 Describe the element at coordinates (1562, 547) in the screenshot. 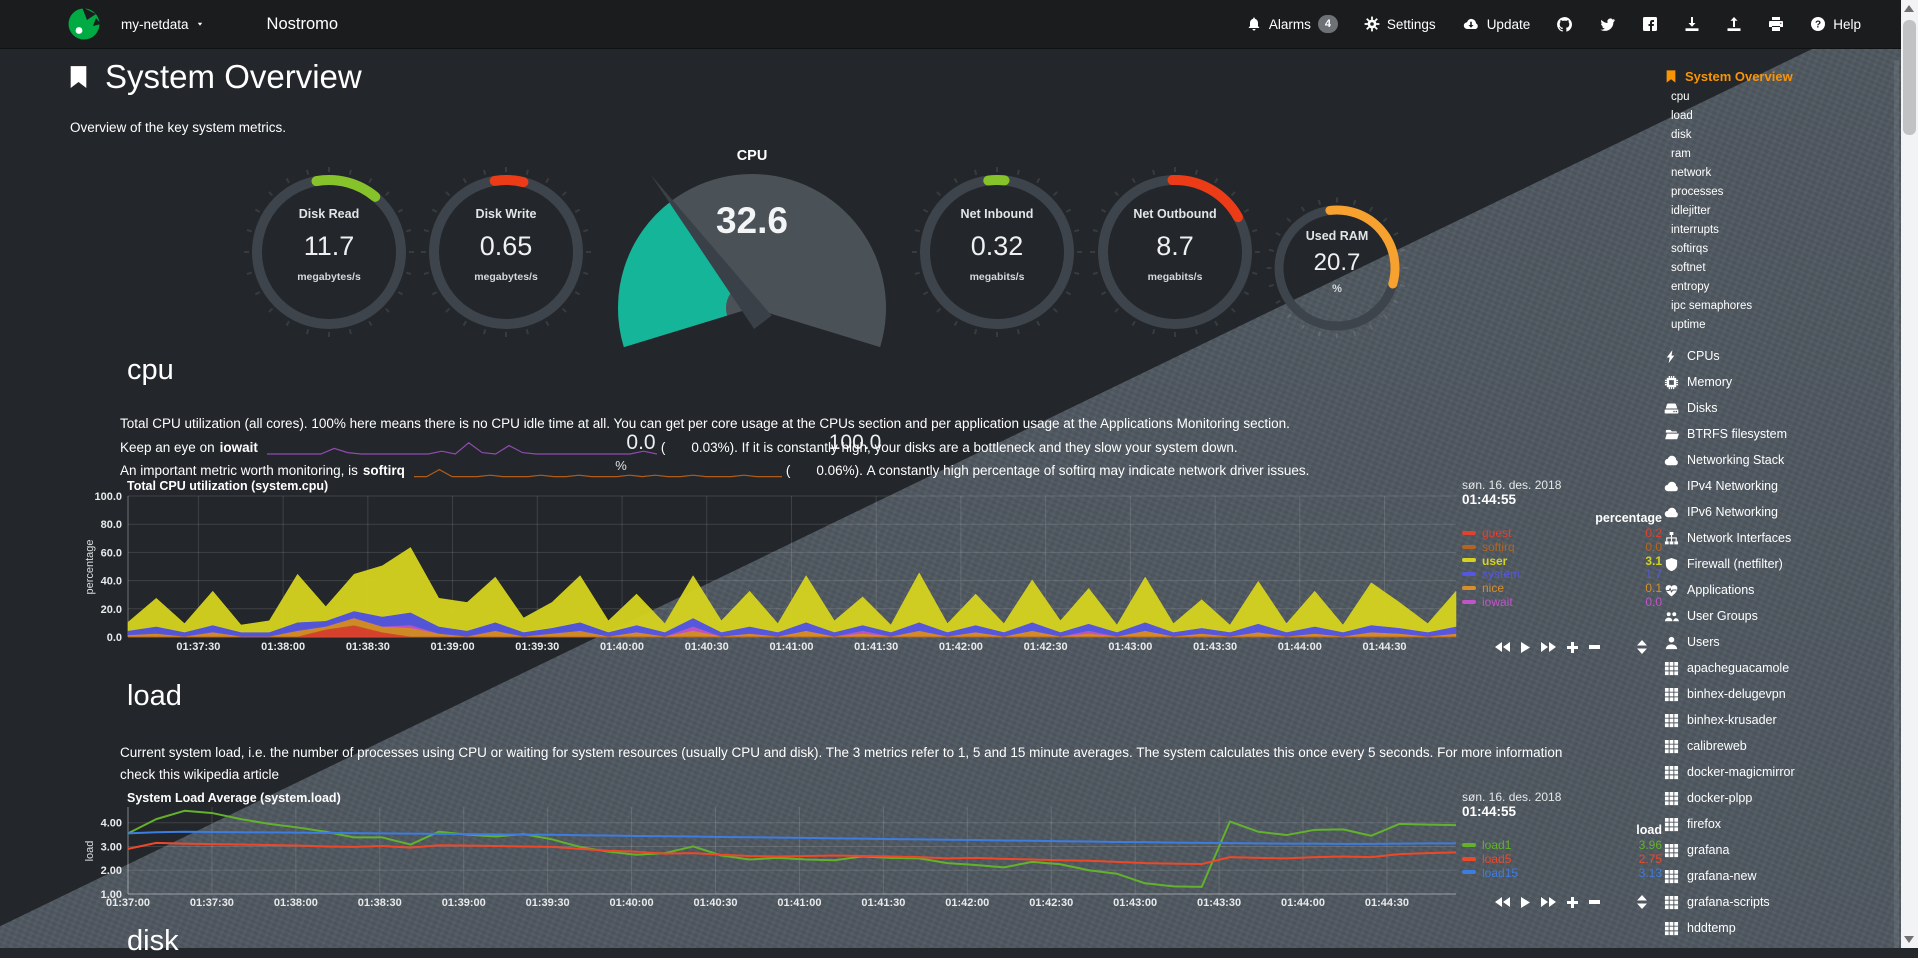

I see `legend-row-softirq: softirq 0.0` at that location.